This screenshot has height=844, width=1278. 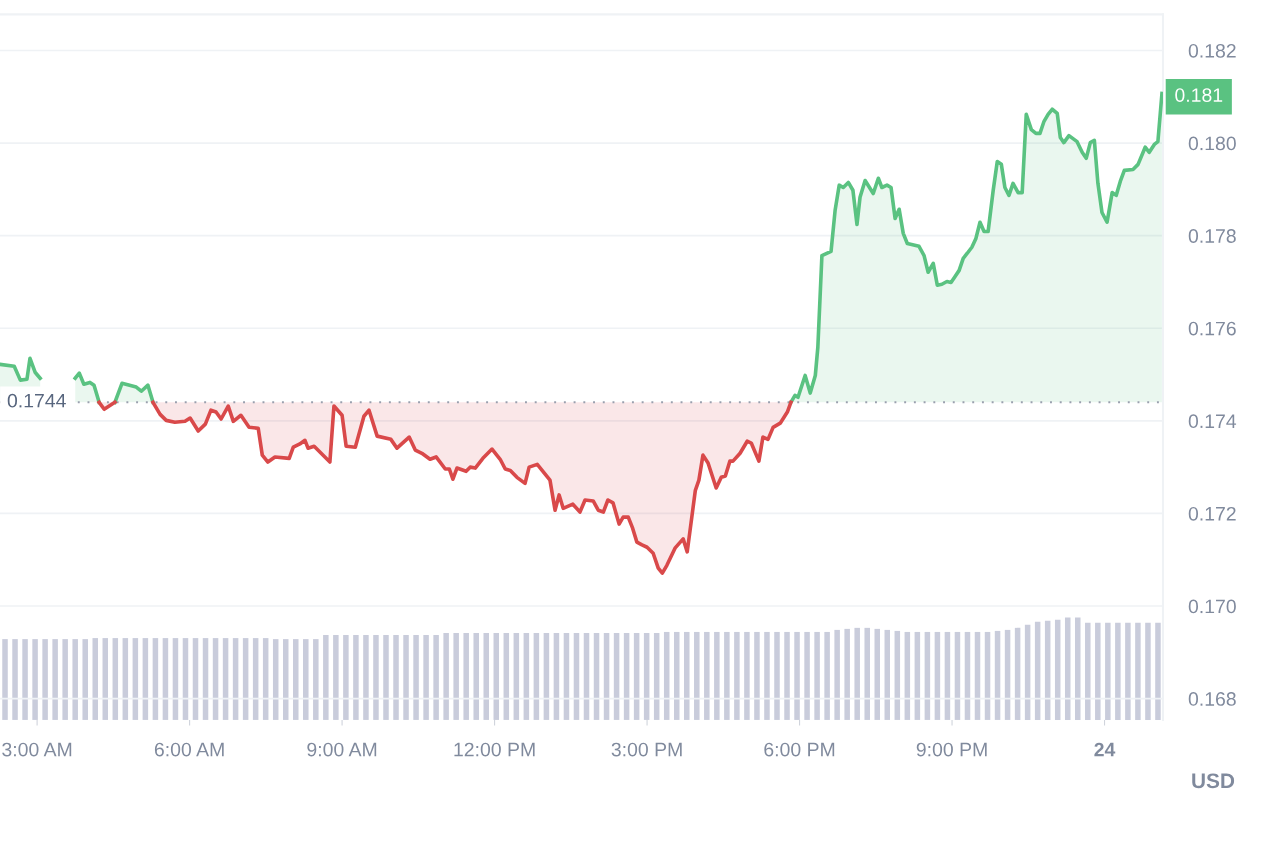 I want to click on y-tick-label: 0.174, so click(x=1212, y=421).